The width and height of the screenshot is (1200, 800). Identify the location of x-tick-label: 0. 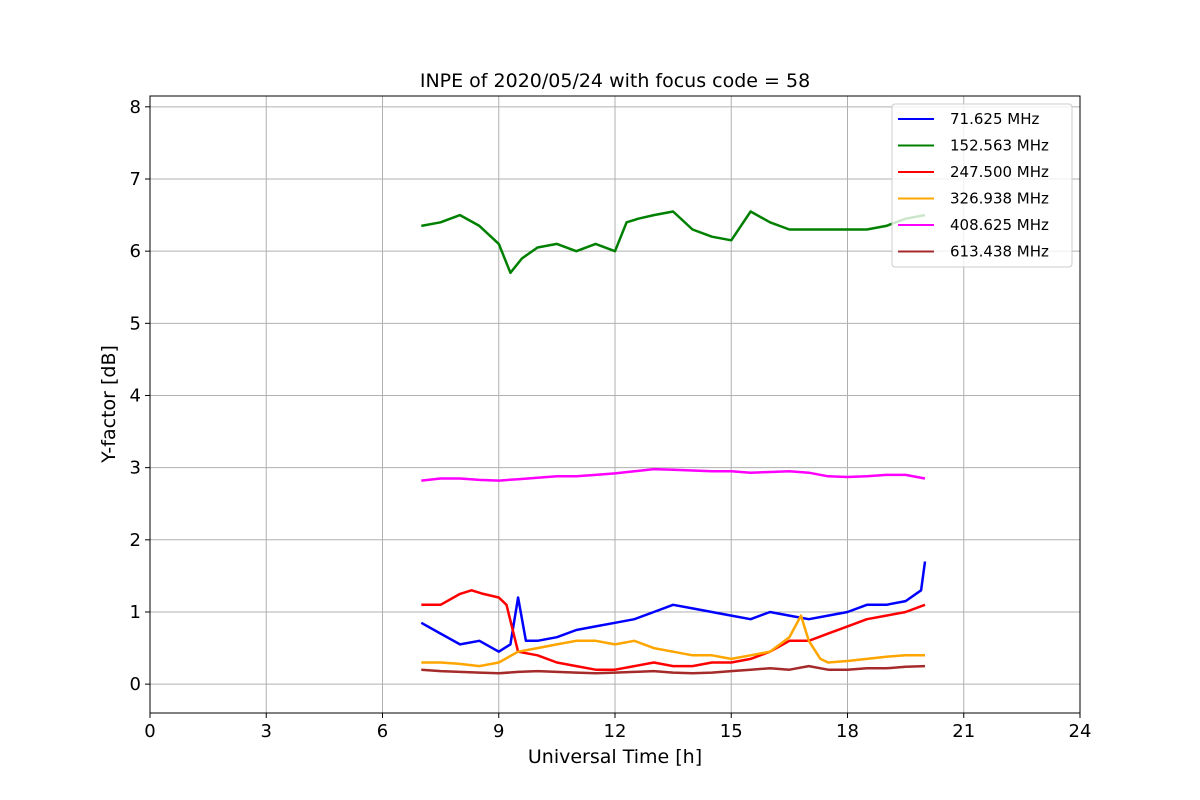
(149, 731).